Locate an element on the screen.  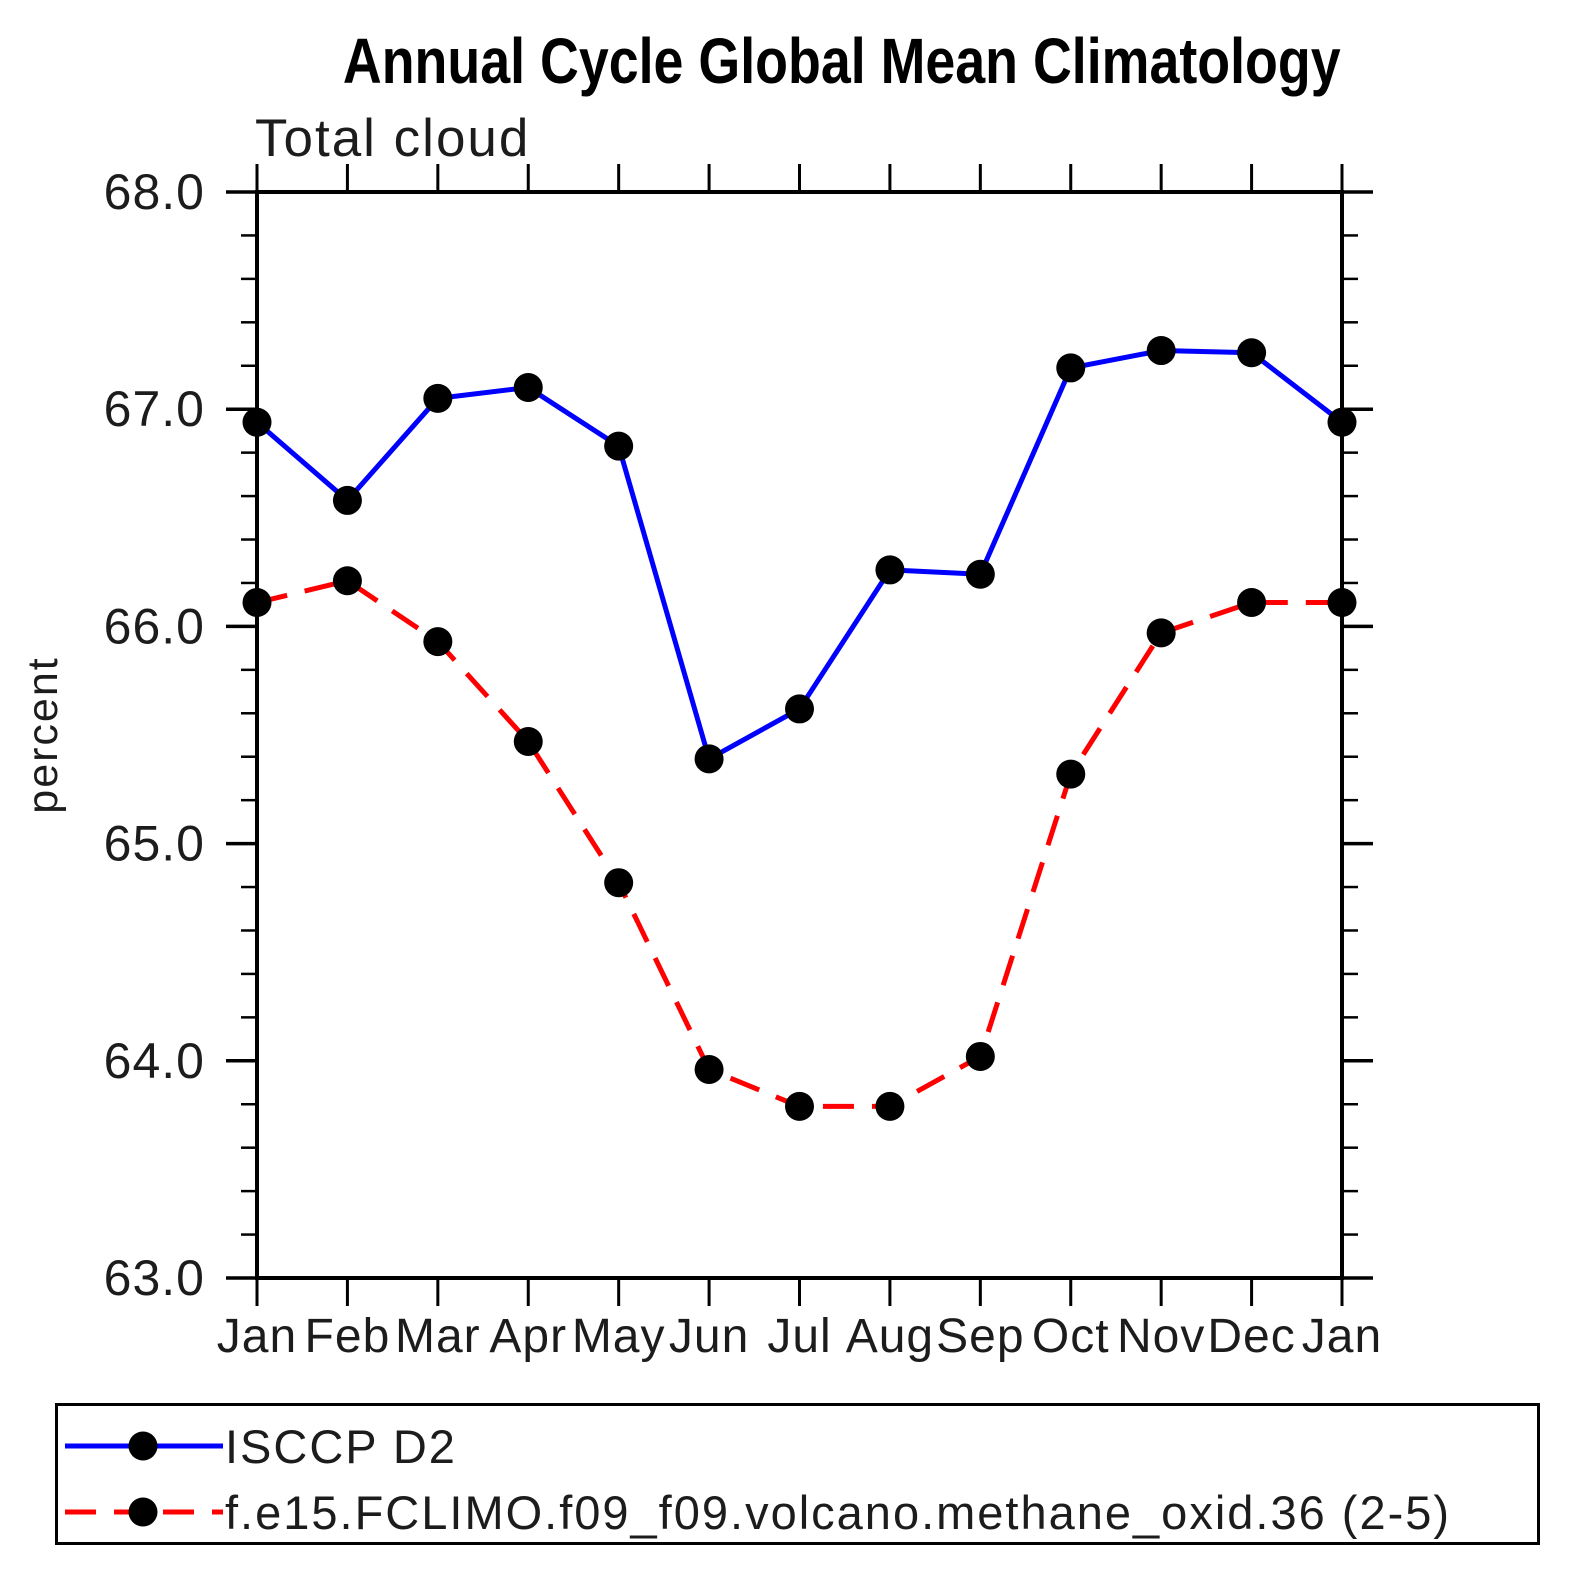
y-tick-label: 66.0 is located at coordinates (154, 626).